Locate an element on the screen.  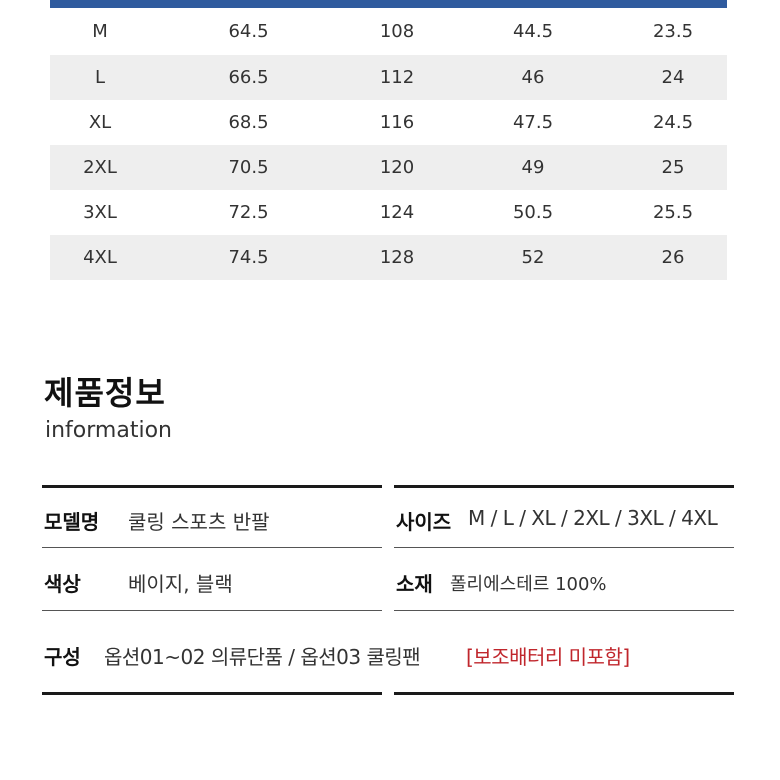
size-cell: L is located at coordinates (100, 77).